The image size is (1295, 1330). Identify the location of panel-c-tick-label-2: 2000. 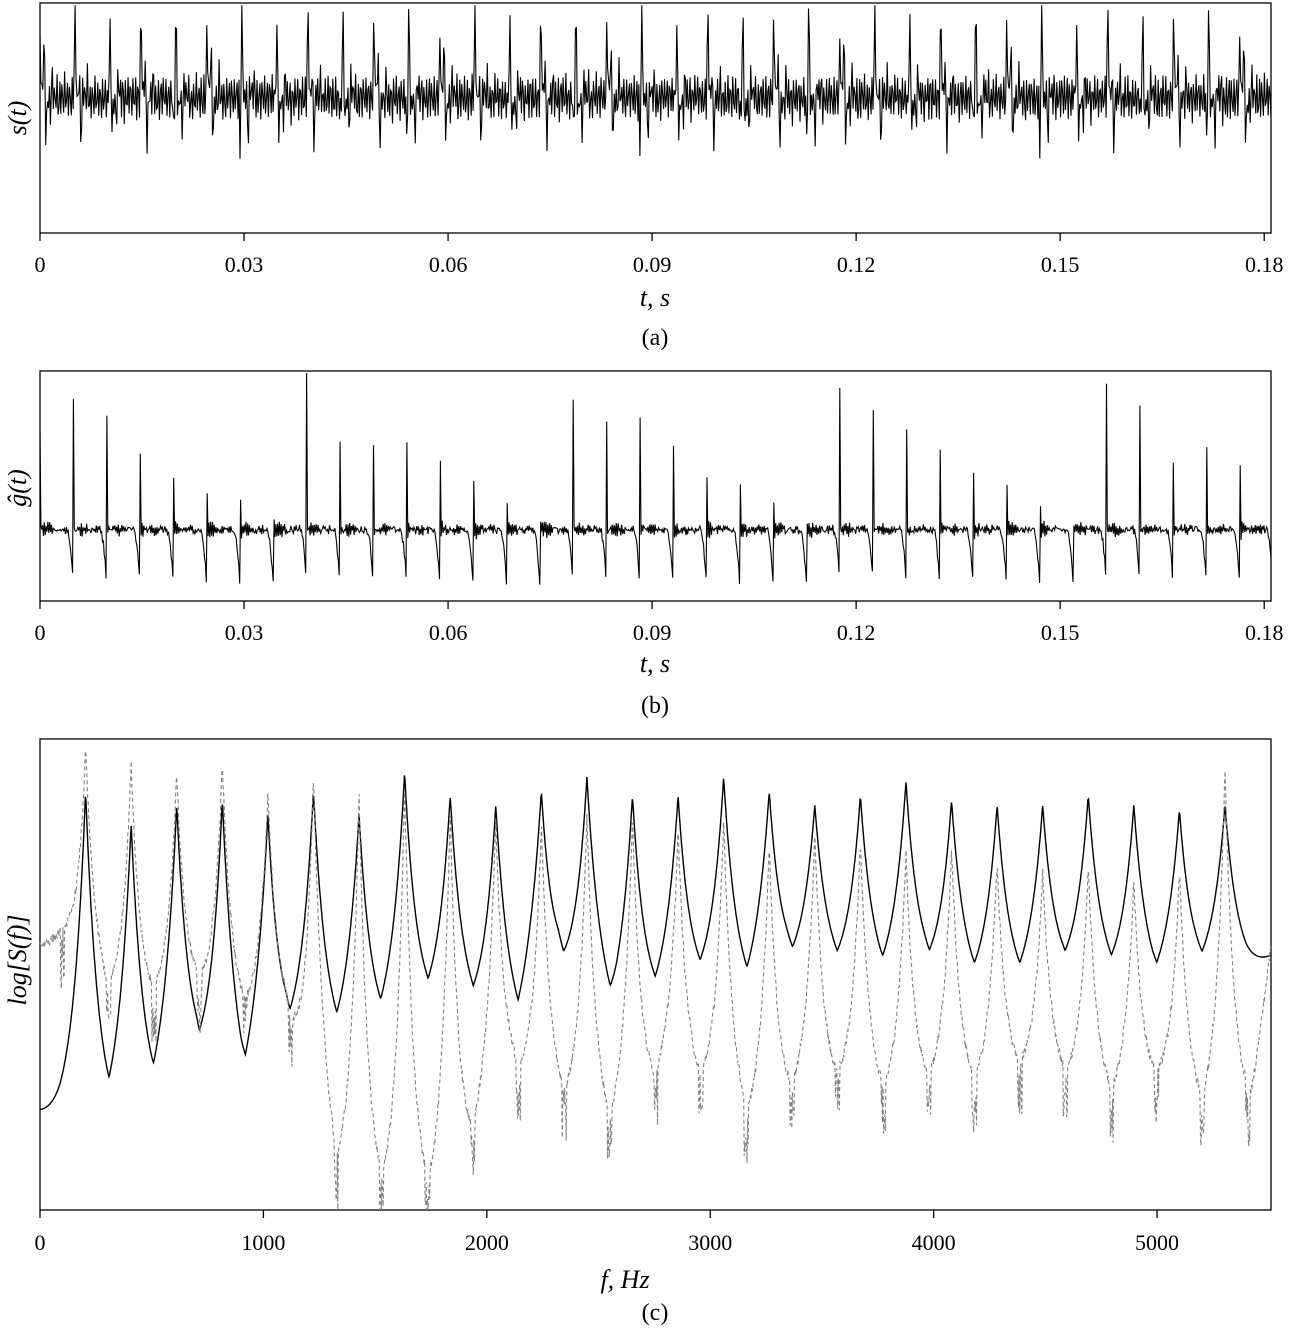
(487, 1242).